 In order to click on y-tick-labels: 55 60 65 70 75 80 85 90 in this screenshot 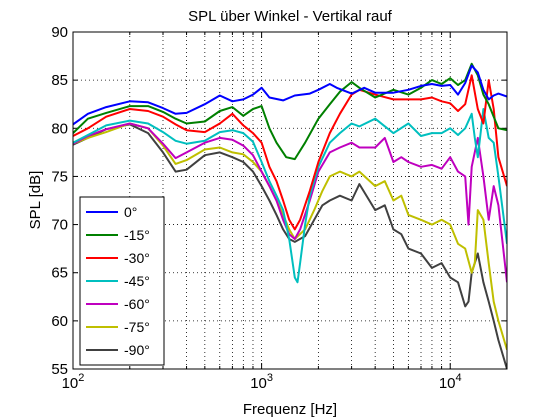, I will do `click(59, 201)`.